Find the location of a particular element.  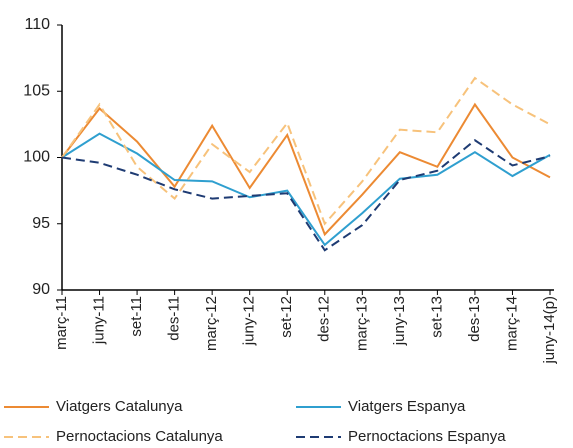

x-tick-label: juny-12 is located at coordinates (249, 321).